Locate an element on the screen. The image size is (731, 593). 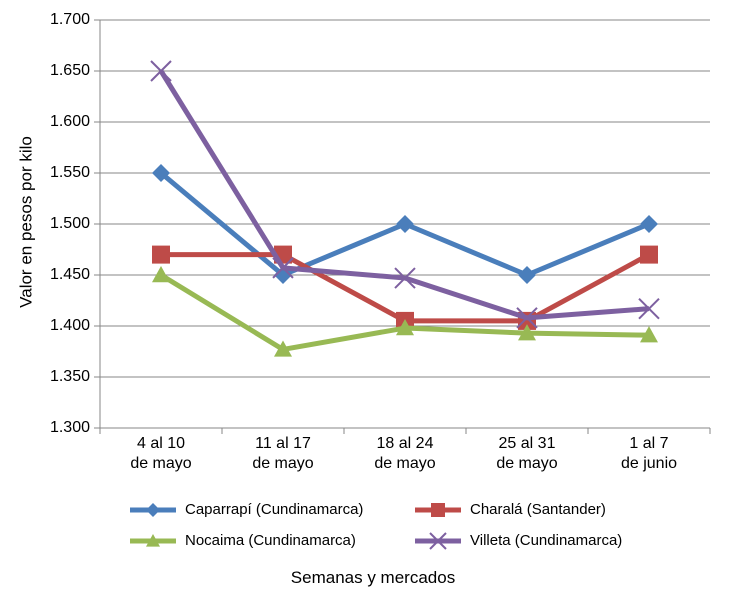
legend-item: Villeta (Cundinamarca) is located at coordinates (518, 541).